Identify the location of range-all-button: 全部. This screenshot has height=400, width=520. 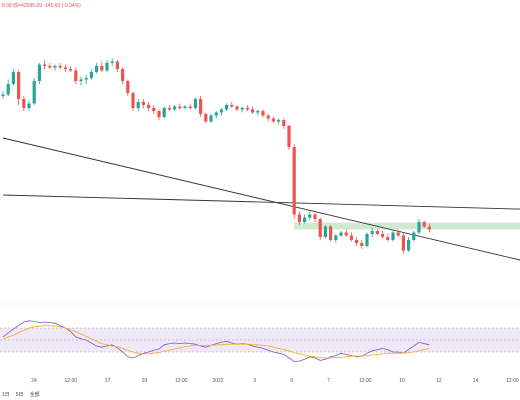
(34, 395).